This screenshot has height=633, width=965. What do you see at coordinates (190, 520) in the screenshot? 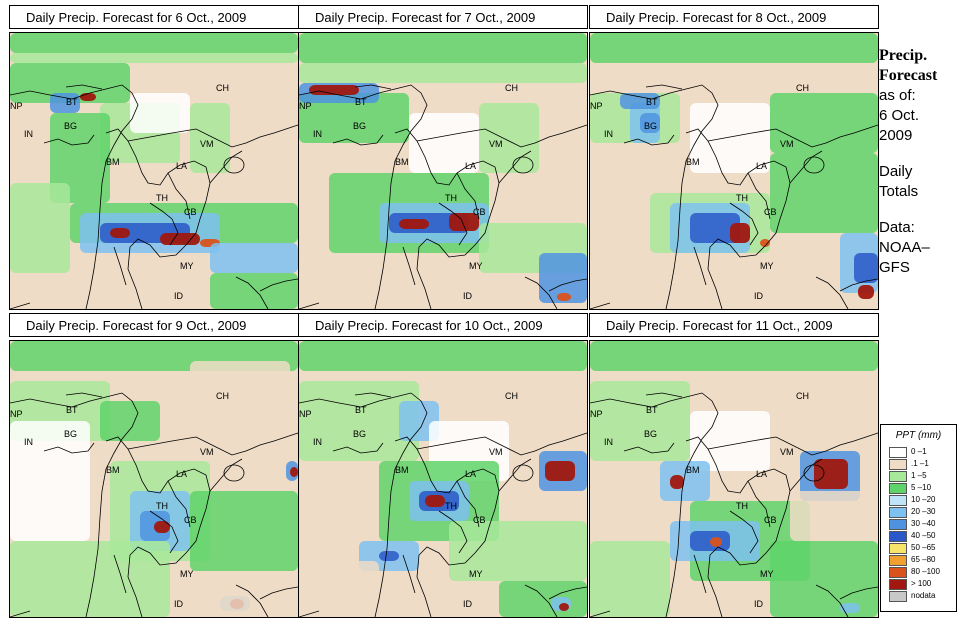
I see `country-label-cb: CB` at bounding box center [190, 520].